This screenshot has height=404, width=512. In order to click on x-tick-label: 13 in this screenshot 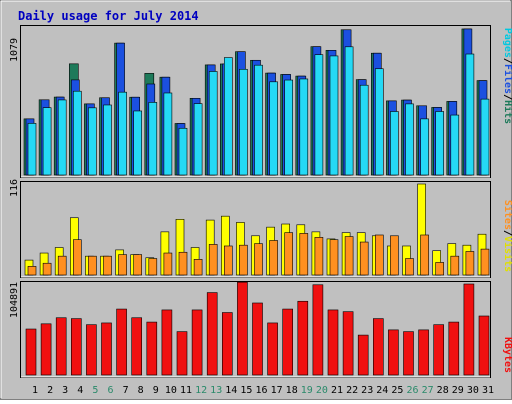, I will do `click(216, 390)`.